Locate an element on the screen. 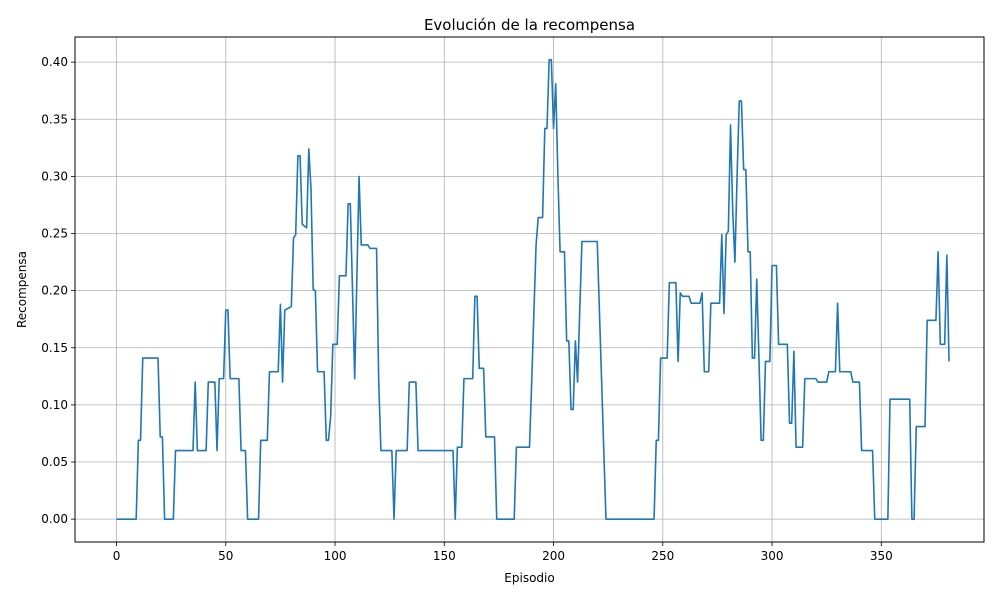  x-tick-label: 300 is located at coordinates (772, 556).